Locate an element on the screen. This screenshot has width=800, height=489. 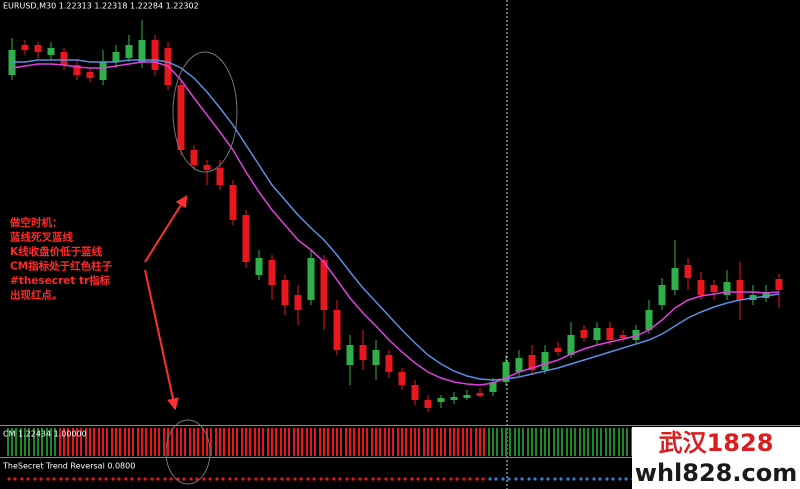
cm-label: CM 1.22434 1.00000 is located at coordinates (45, 434).